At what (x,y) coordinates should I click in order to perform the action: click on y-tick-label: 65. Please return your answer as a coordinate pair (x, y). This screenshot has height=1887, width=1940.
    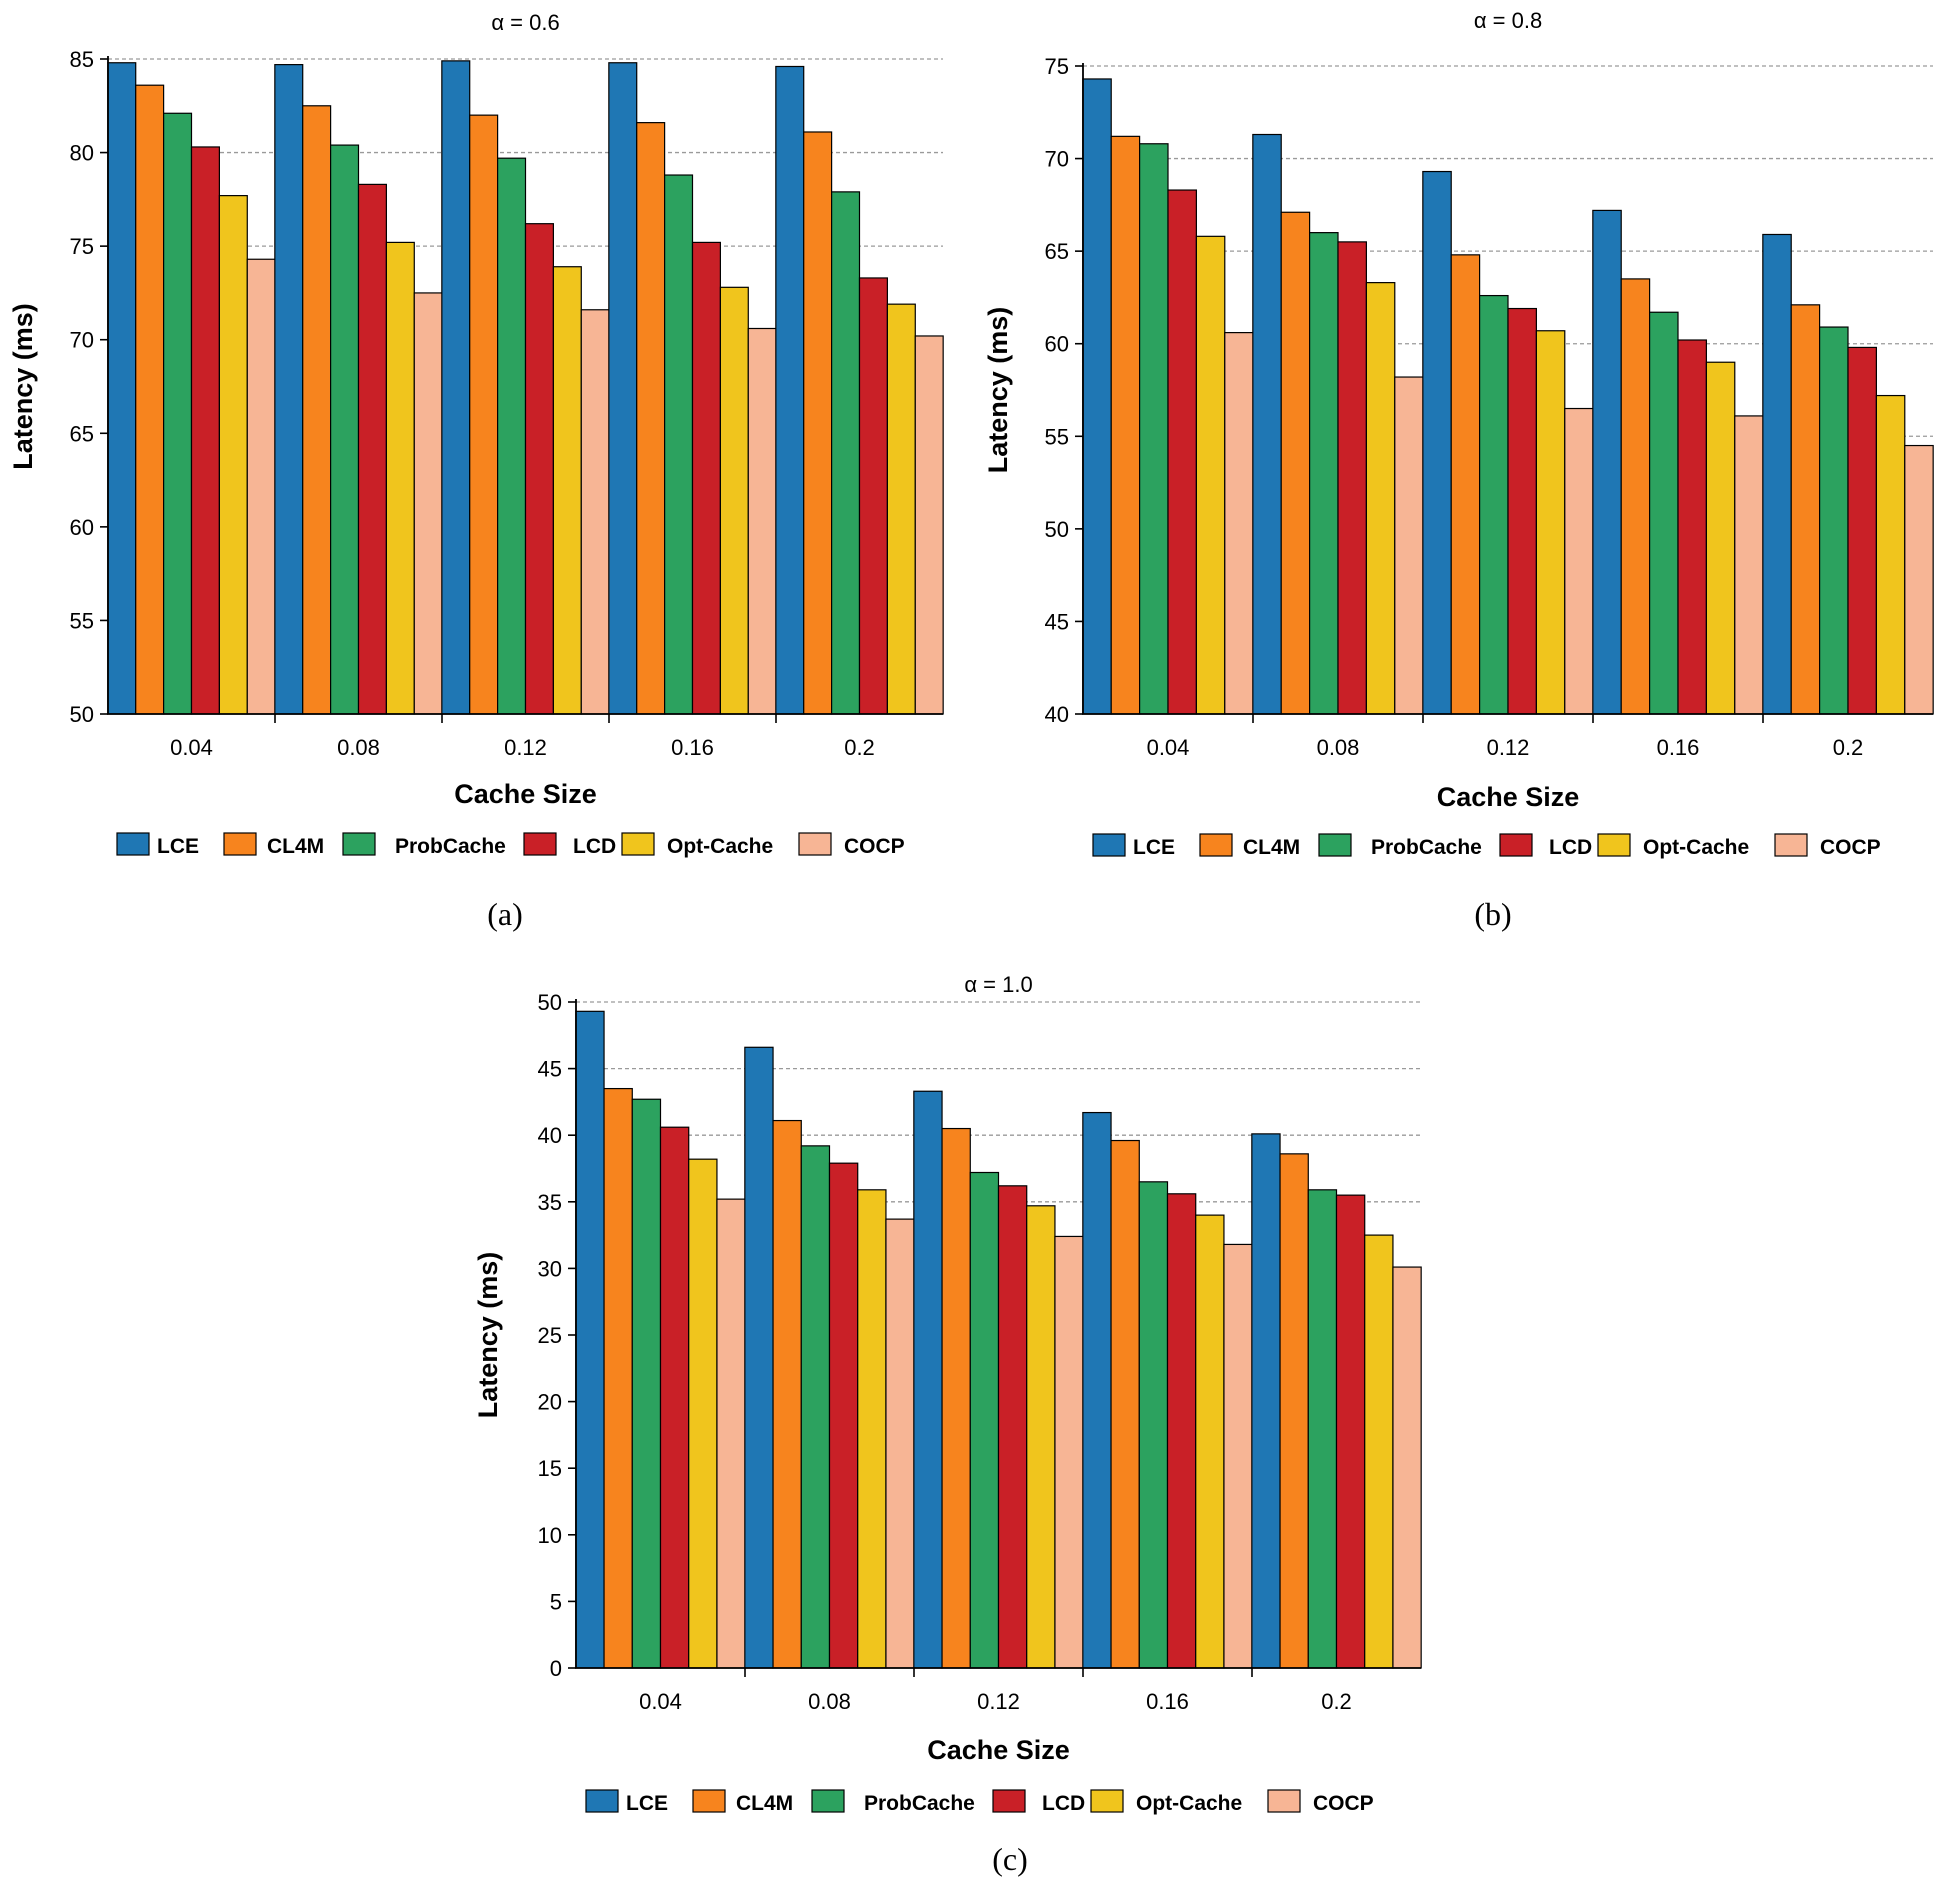
    Looking at the image, I should click on (82, 433).